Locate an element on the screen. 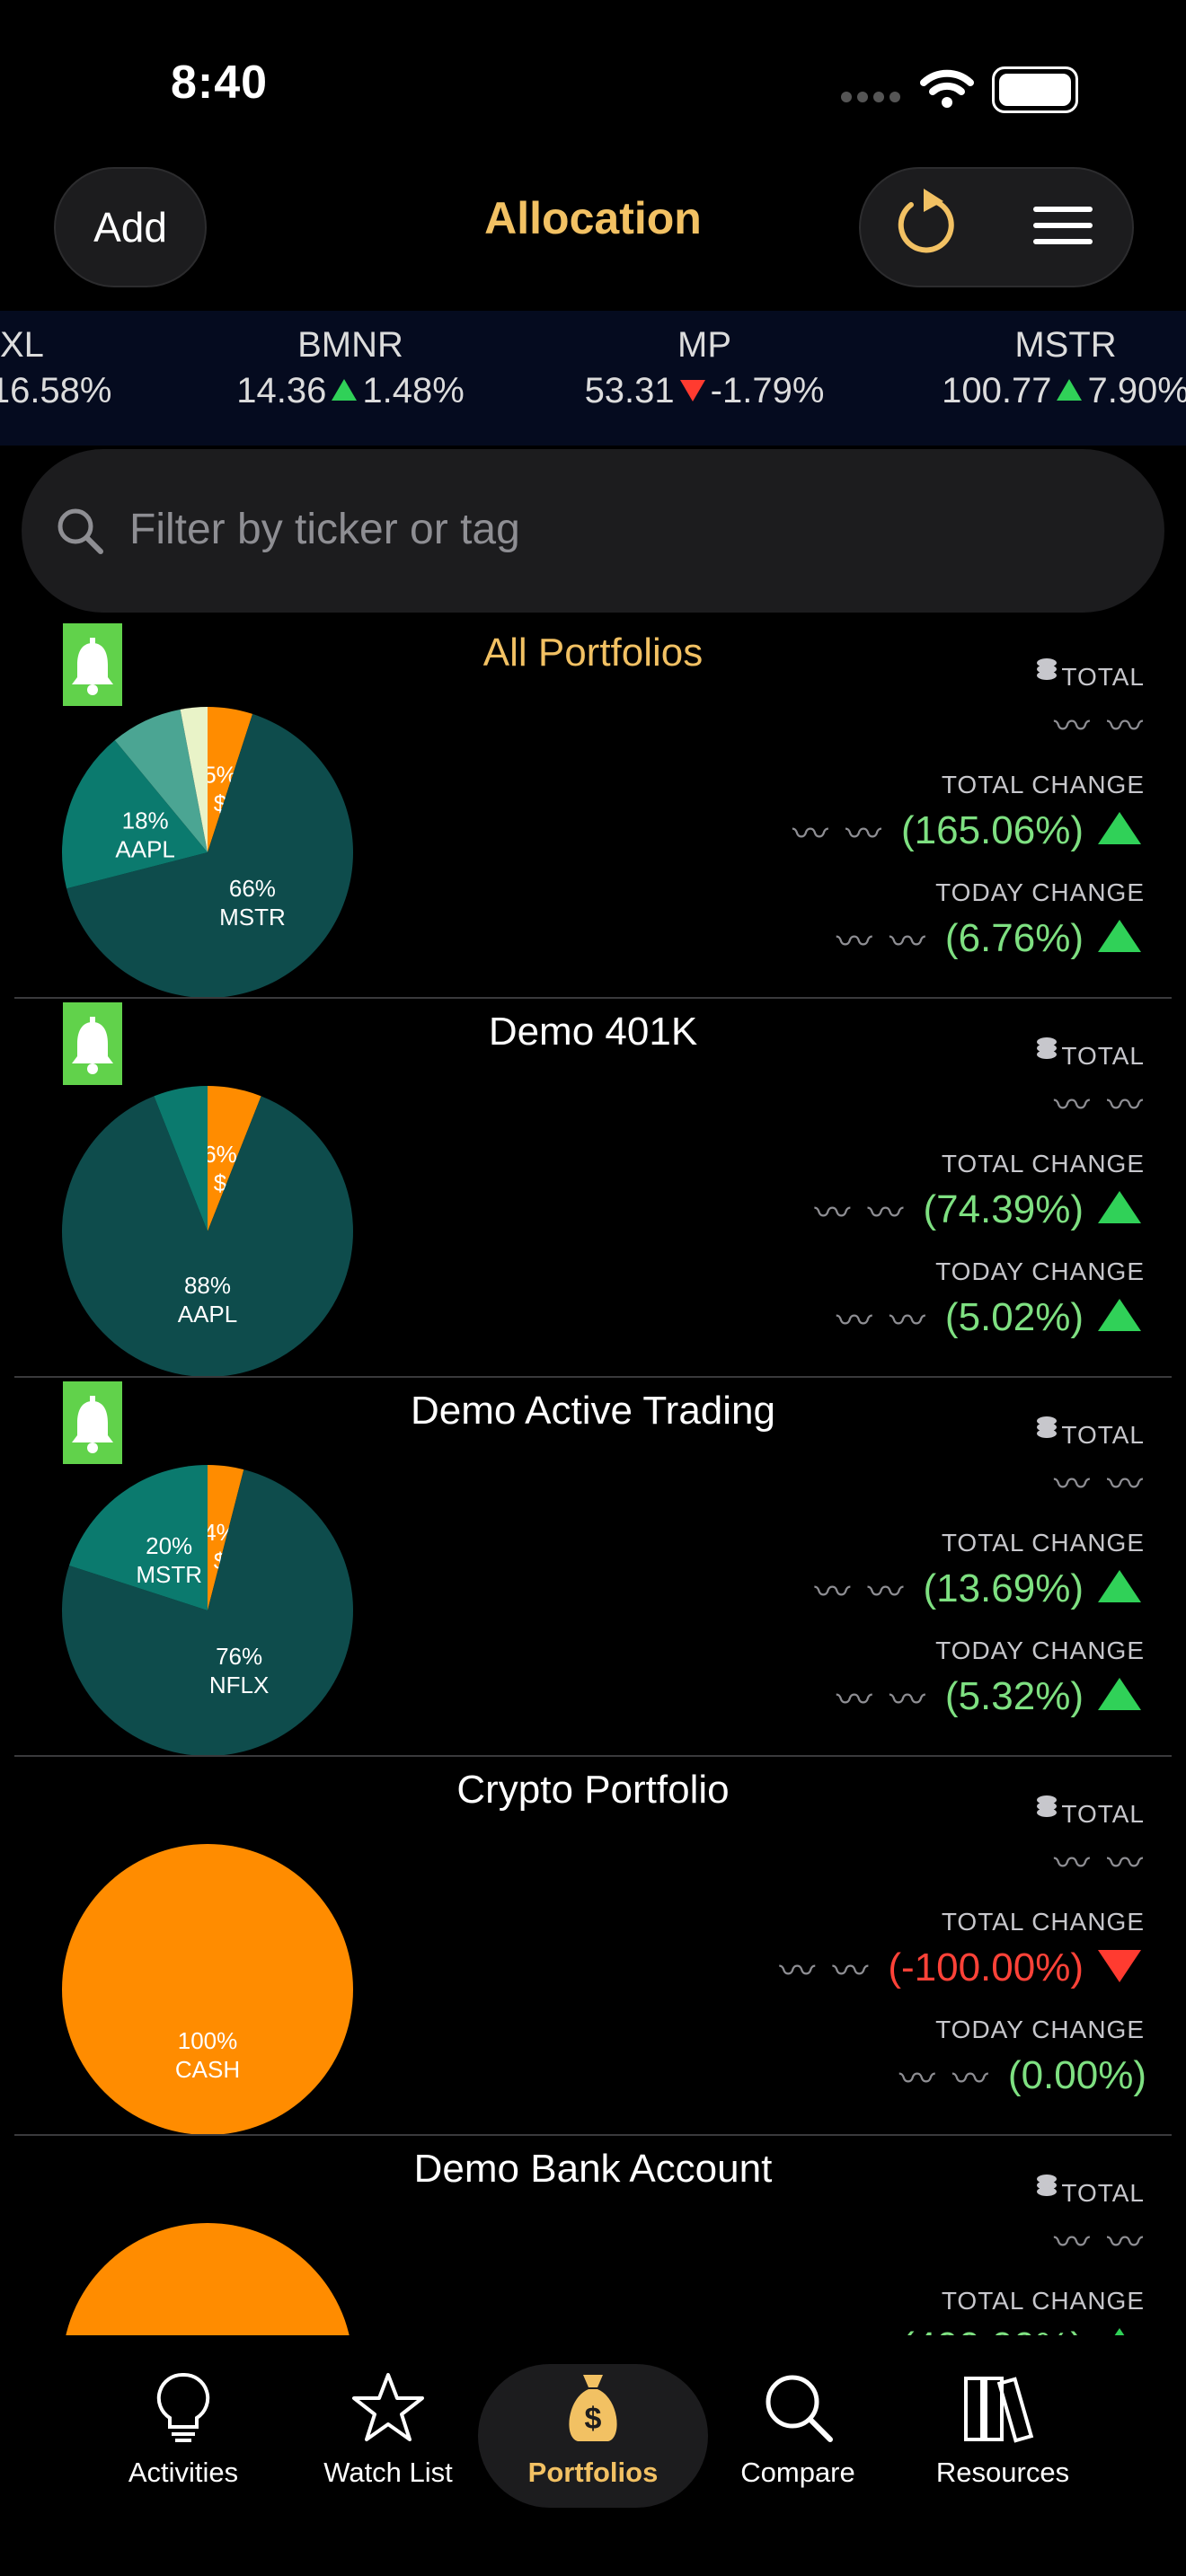 The image size is (1186, 2576). ticker-item: MSTR 100.77 7.90% is located at coordinates (1064, 367).